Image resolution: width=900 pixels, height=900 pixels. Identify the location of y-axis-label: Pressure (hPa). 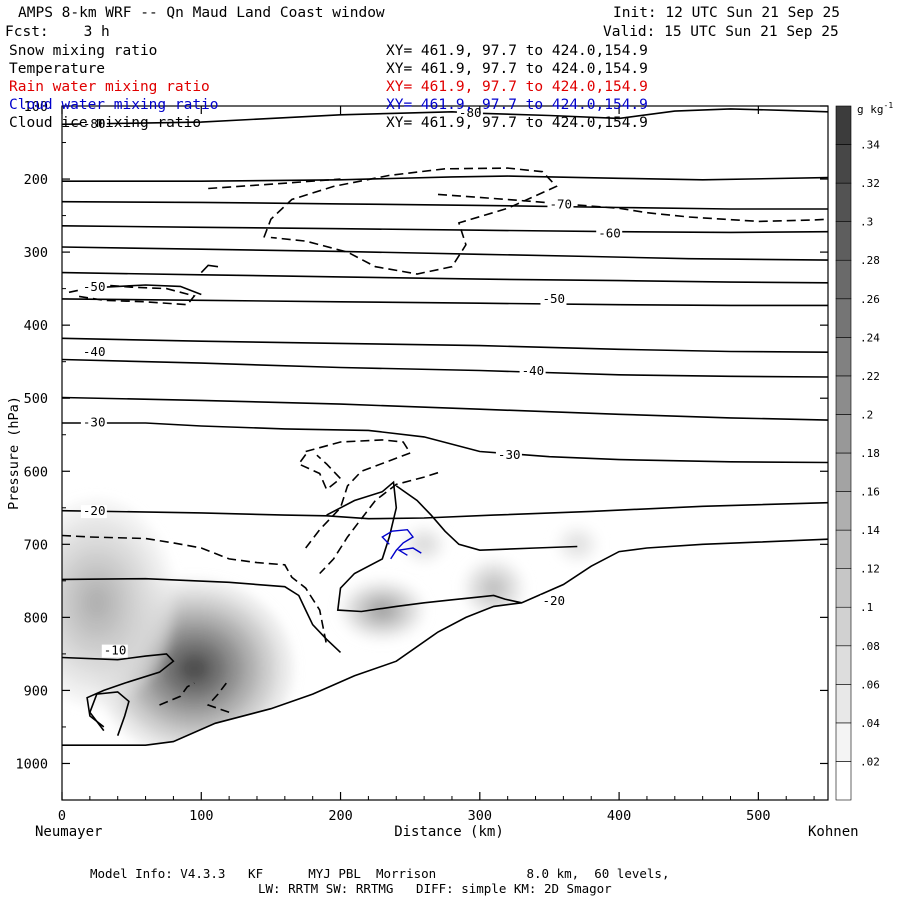
(14, 453).